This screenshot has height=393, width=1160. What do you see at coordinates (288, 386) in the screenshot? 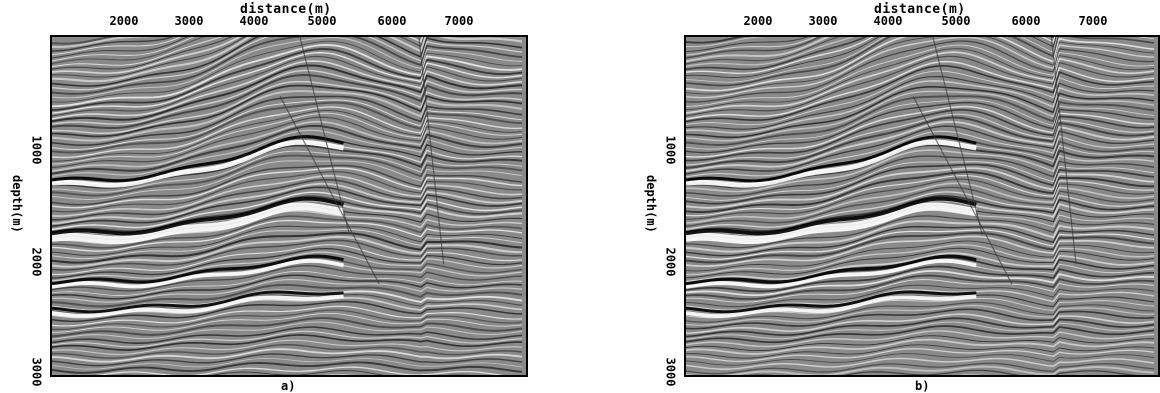
I see `panel-caption: a)` at bounding box center [288, 386].